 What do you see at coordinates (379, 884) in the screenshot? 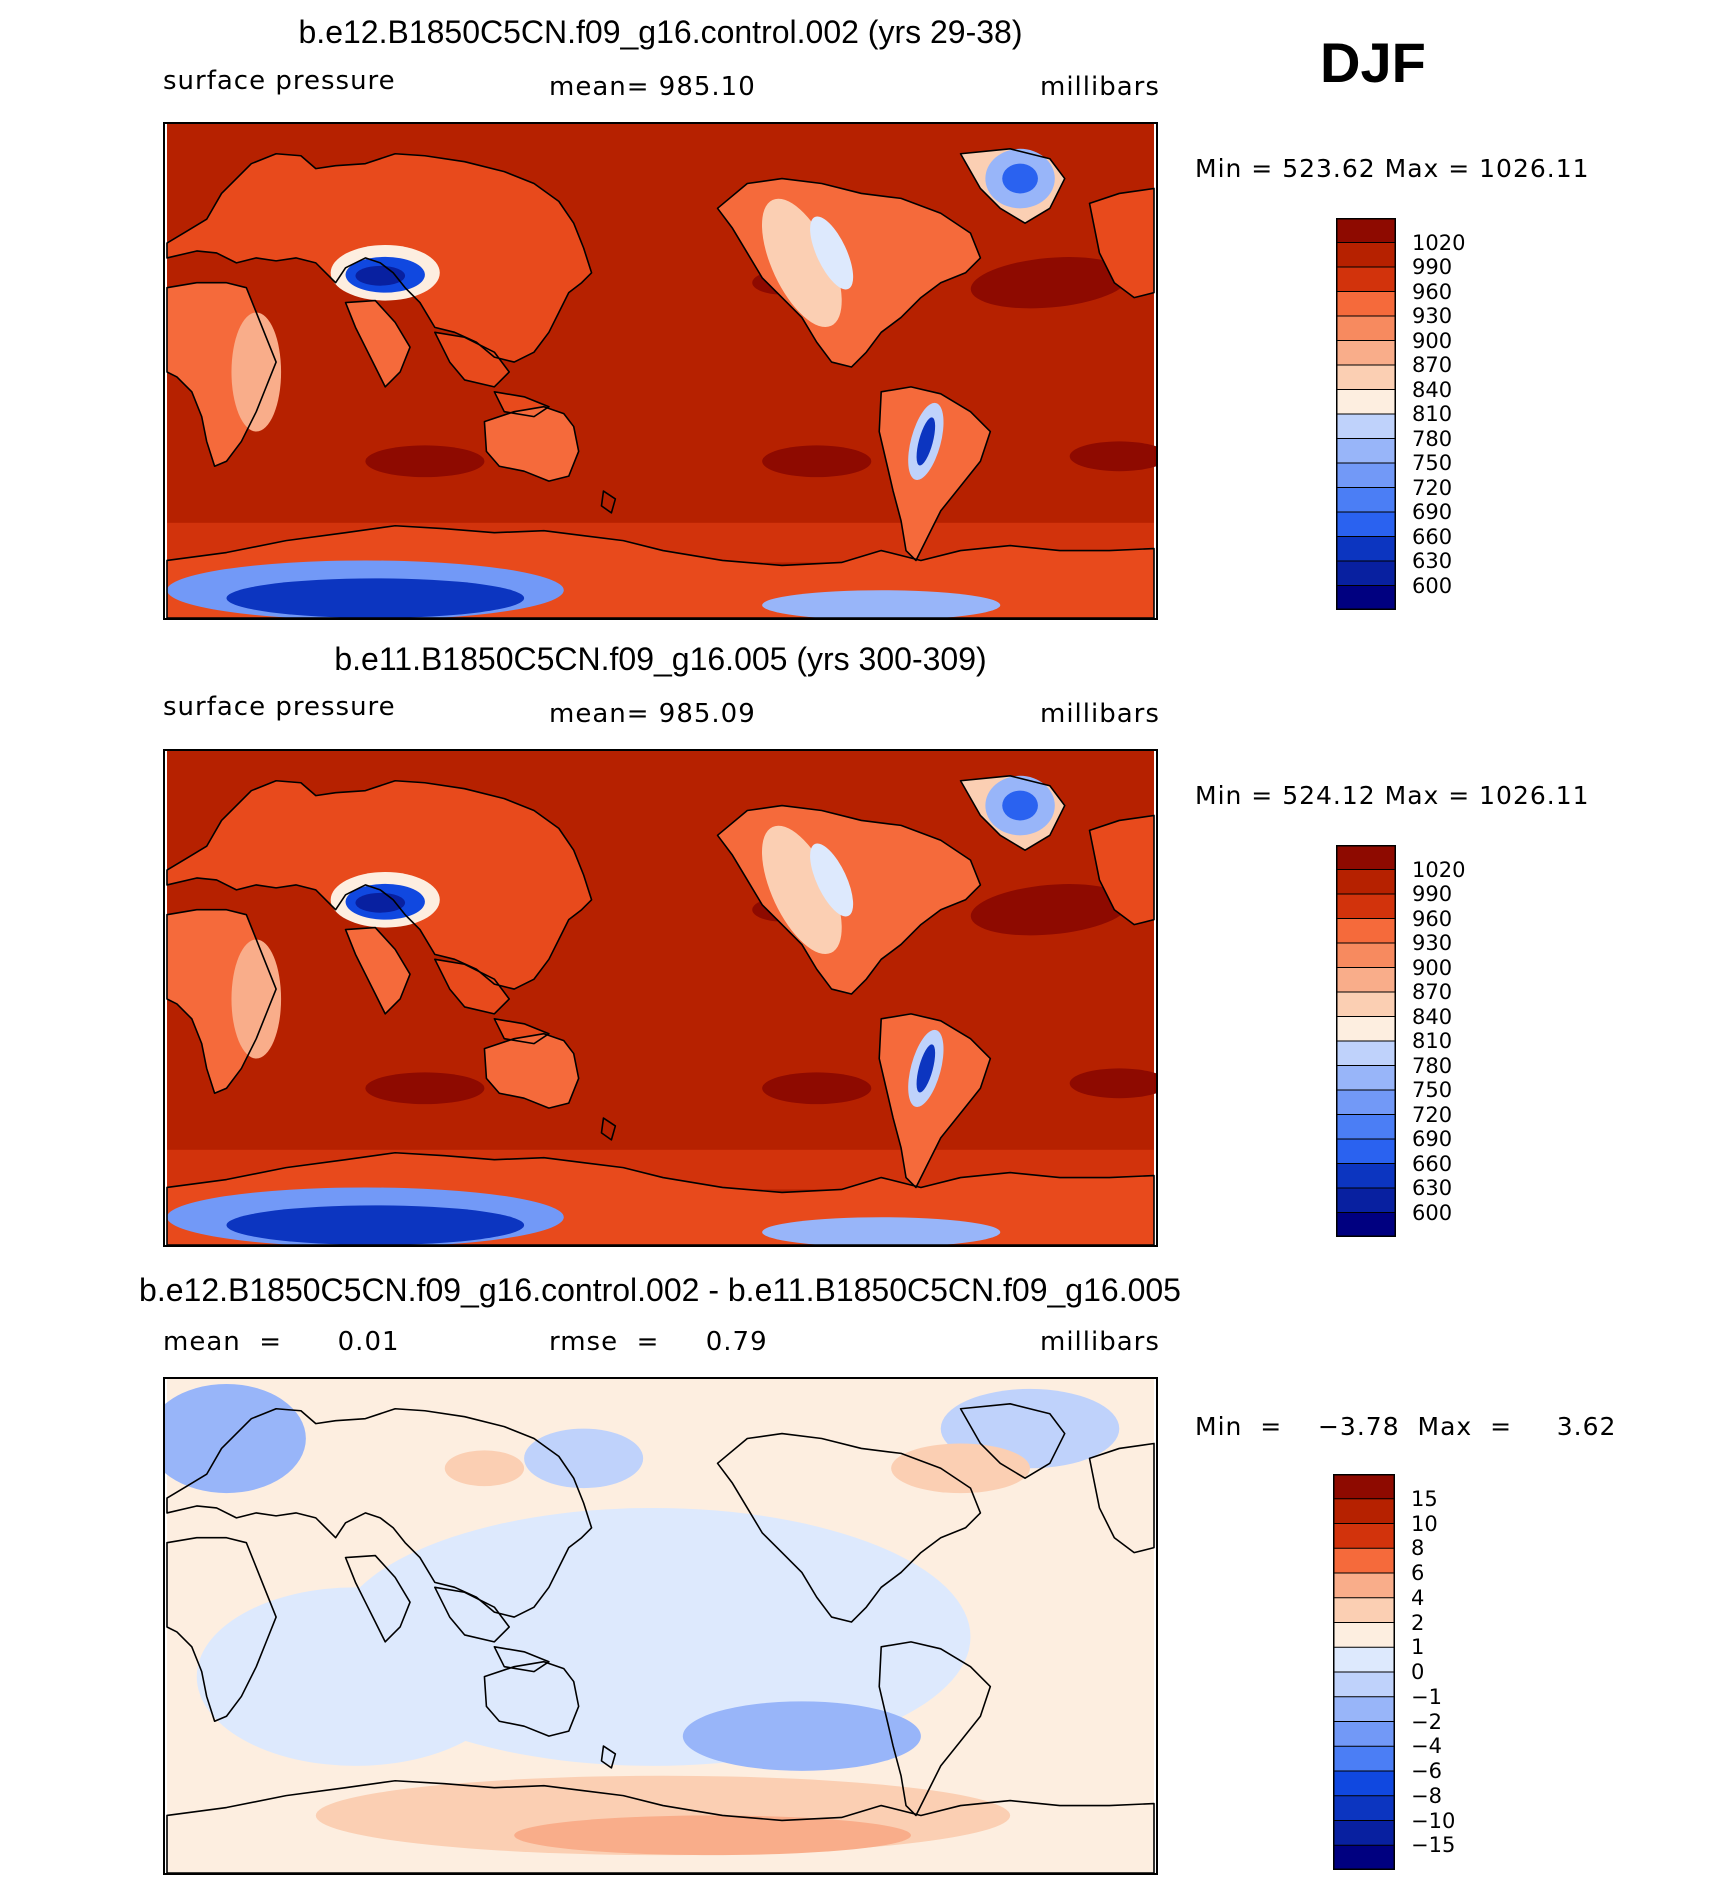
I see `coastline-europe` at bounding box center [379, 884].